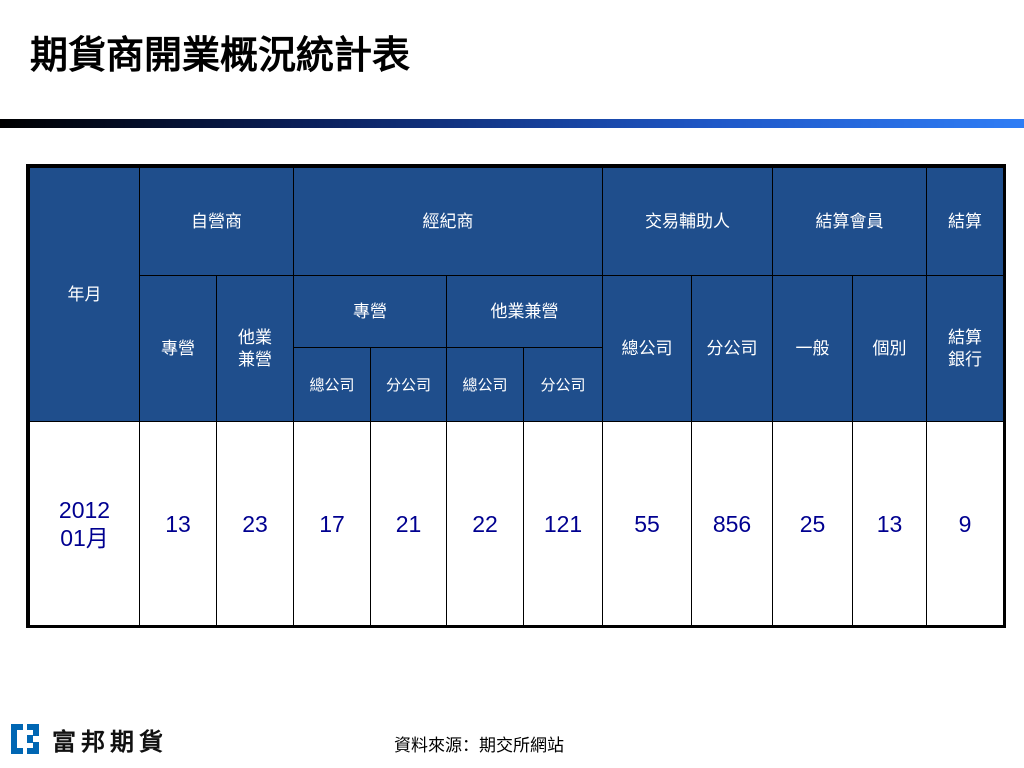  I want to click on header-introducing-broker: 交易輔助人, so click(687, 221).